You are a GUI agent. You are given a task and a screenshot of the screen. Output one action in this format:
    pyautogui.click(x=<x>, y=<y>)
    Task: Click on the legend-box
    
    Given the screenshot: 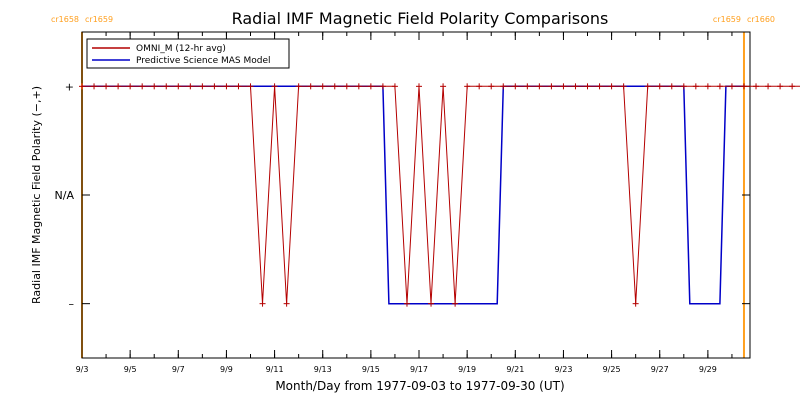 What is the action you would take?
    pyautogui.click(x=188, y=53)
    